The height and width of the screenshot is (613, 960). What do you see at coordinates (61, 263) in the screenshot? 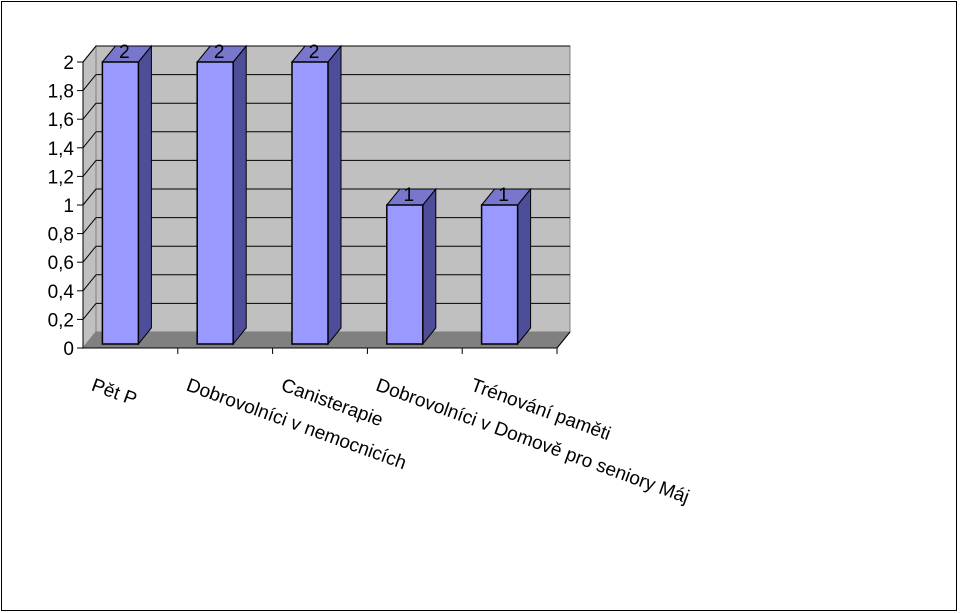
I see `y-tick-label: 0,6` at bounding box center [61, 263].